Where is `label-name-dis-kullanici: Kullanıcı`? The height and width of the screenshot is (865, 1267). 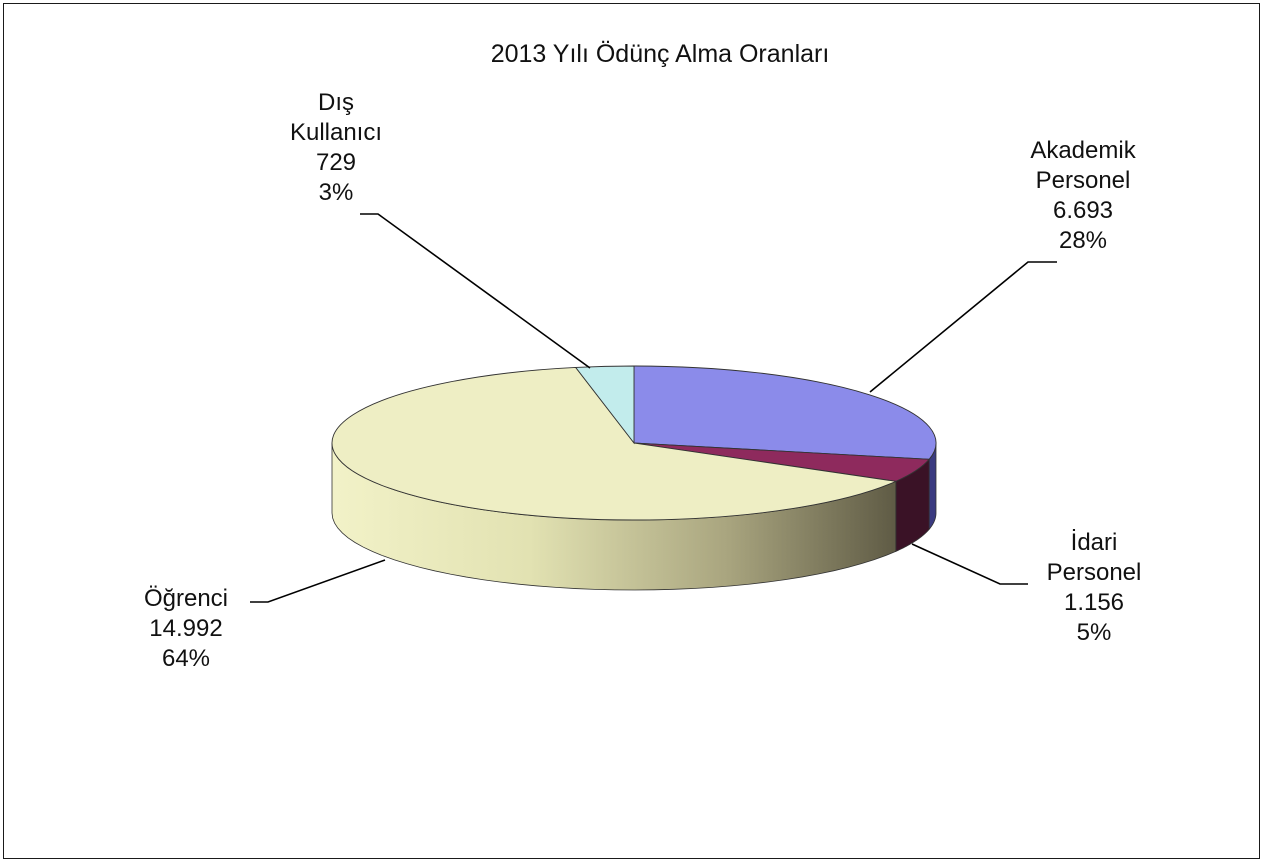
label-name-dis-kullanici: Kullanıcı is located at coordinates (336, 132).